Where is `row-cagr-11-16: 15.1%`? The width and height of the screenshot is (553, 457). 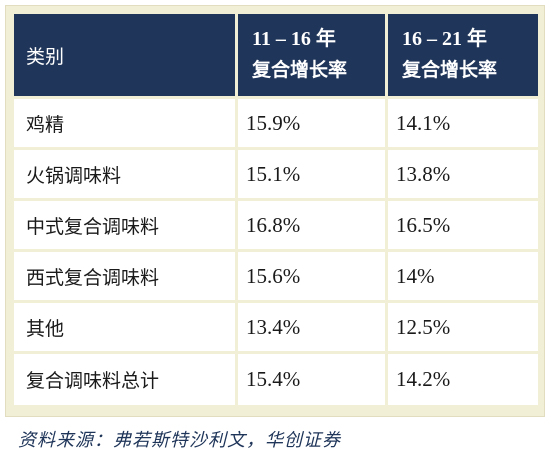 row-cagr-11-16: 15.1% is located at coordinates (313, 175).